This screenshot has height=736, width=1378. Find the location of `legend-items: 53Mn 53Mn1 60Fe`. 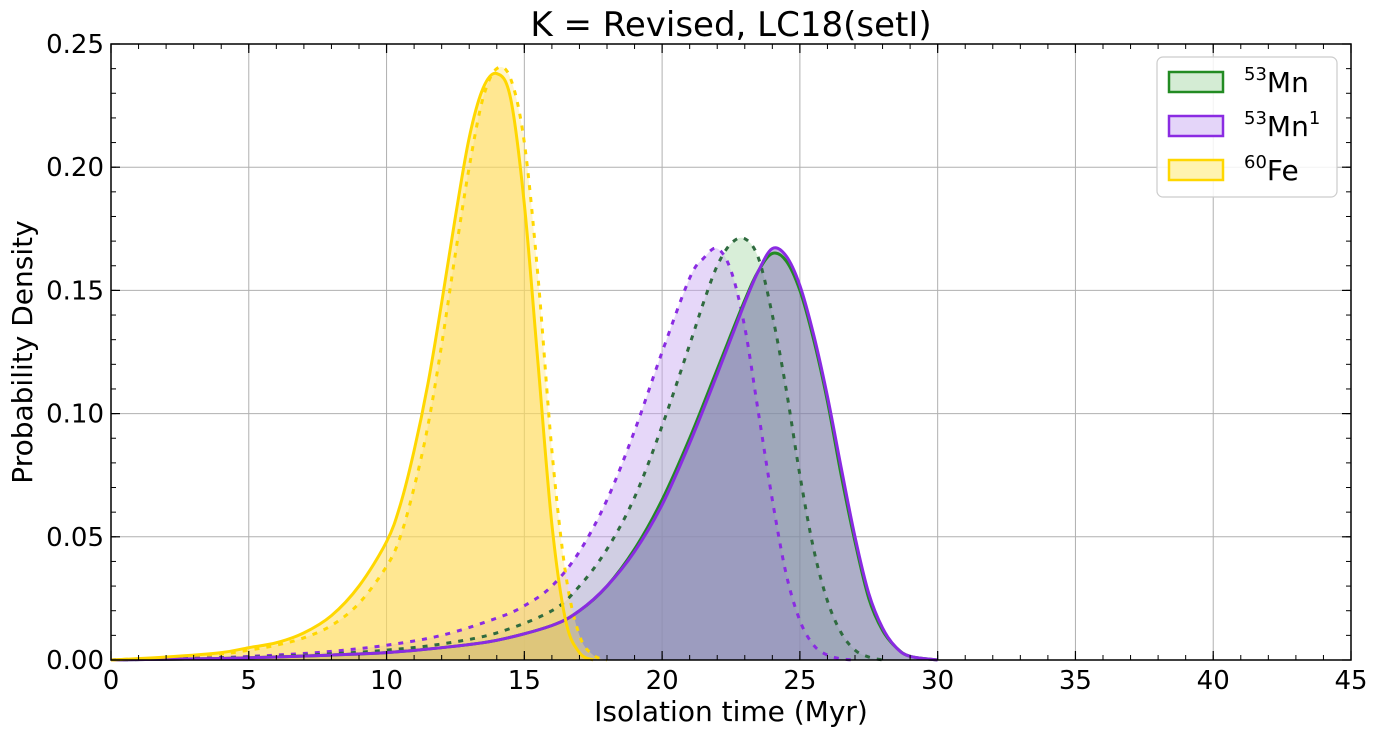

legend-items: 53Mn 53Mn1 60Fe is located at coordinates (1243, 125).